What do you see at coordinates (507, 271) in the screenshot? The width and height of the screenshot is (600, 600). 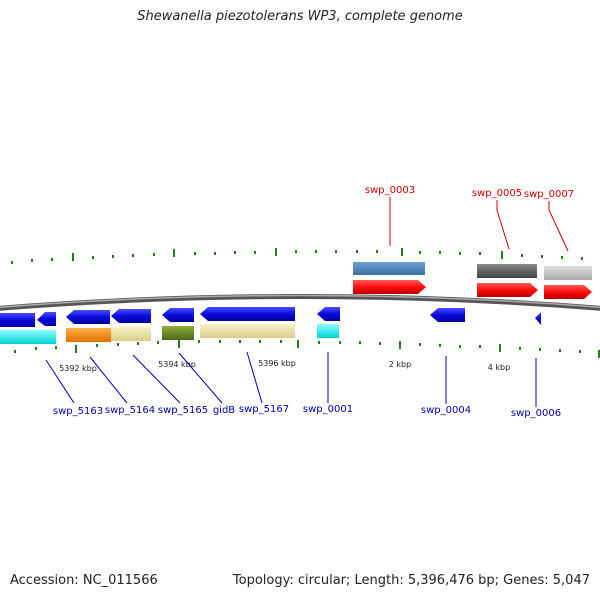 I see `feature-swp_0005-bar` at bounding box center [507, 271].